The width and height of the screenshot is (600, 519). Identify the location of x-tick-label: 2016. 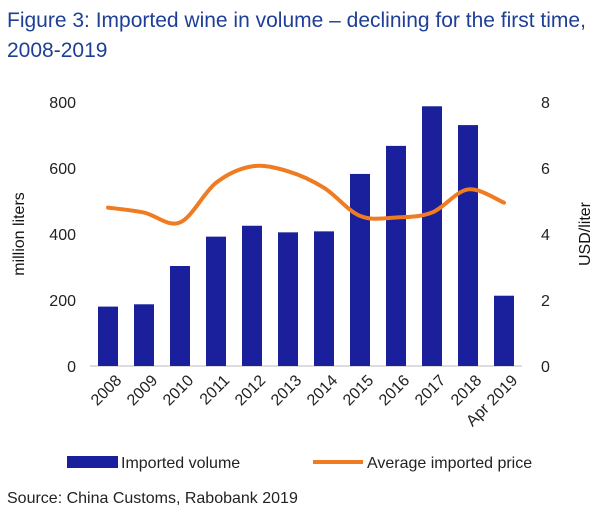
(394, 390).